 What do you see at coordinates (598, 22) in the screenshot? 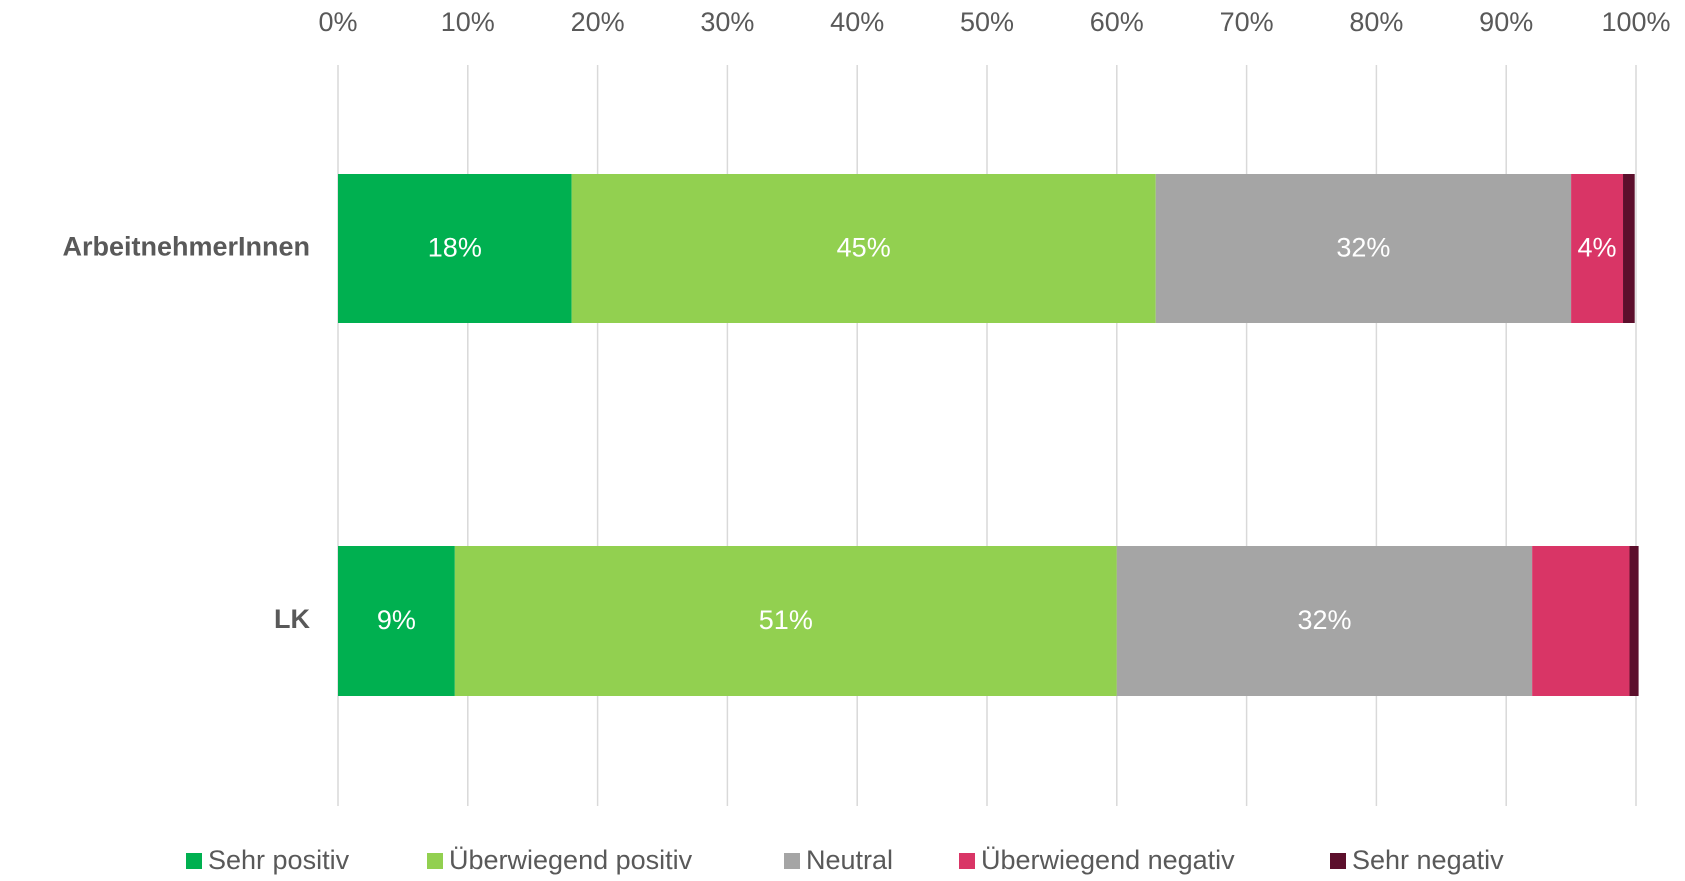
I see `x-tick-label: 20%` at bounding box center [598, 22].